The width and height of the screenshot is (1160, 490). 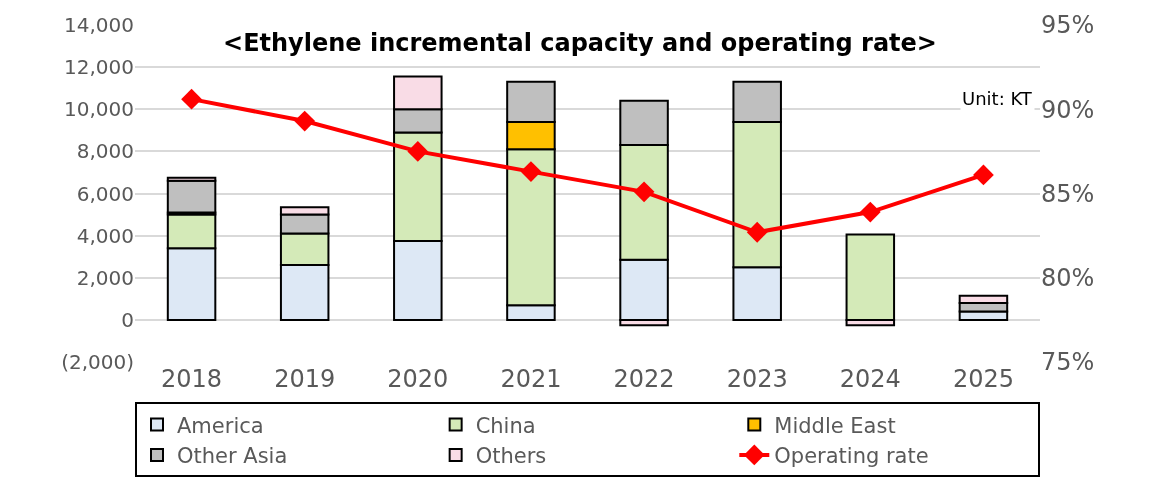 I want to click on x-tick-label: 2024, so click(x=870, y=379).